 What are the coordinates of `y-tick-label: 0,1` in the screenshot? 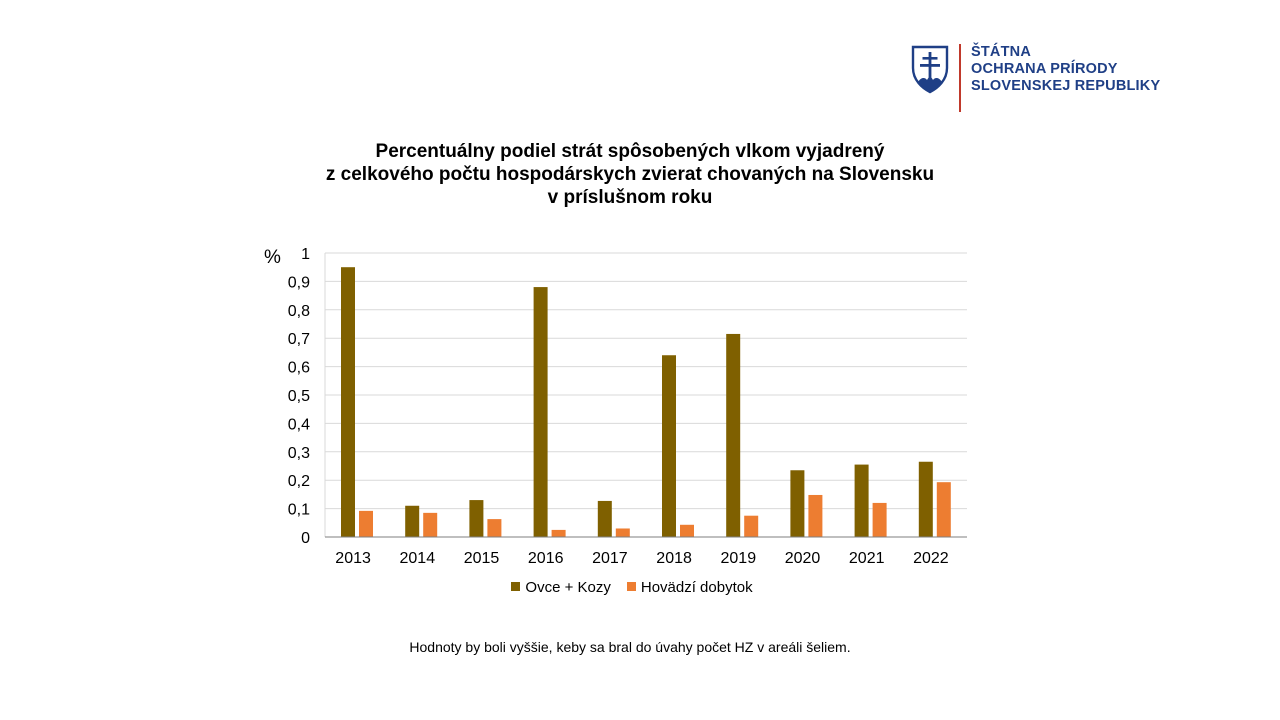 It's located at (299, 510).